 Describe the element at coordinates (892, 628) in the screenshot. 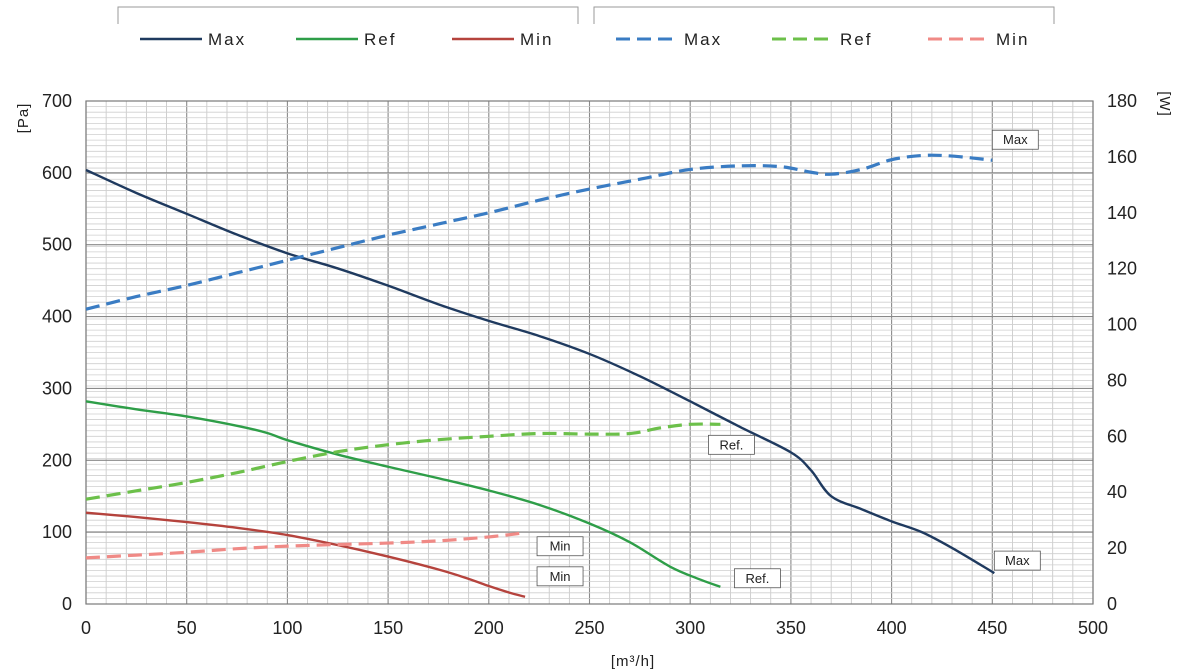

I see `x-tick-label: 400` at that location.